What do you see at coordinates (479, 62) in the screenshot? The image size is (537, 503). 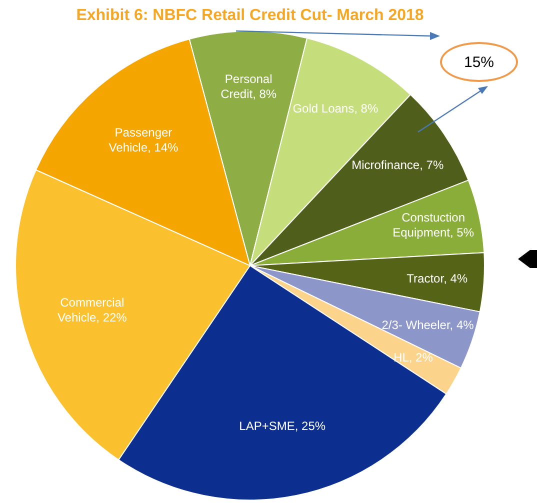 I see `text: 15%` at bounding box center [479, 62].